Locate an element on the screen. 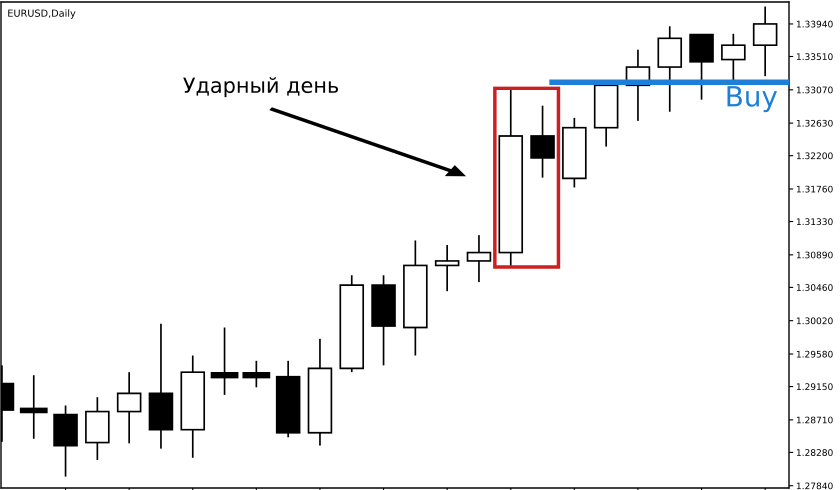 This screenshot has width=840, height=490. y-tick-label: 1.30020 is located at coordinates (814, 320).